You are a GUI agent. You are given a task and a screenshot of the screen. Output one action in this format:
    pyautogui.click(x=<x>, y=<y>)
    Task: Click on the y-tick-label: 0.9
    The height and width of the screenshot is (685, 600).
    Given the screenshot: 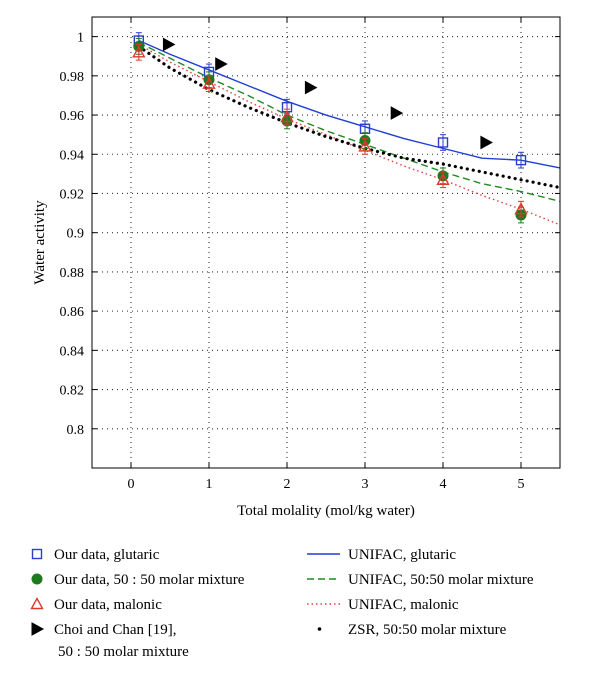 What is the action you would take?
    pyautogui.click(x=76, y=234)
    